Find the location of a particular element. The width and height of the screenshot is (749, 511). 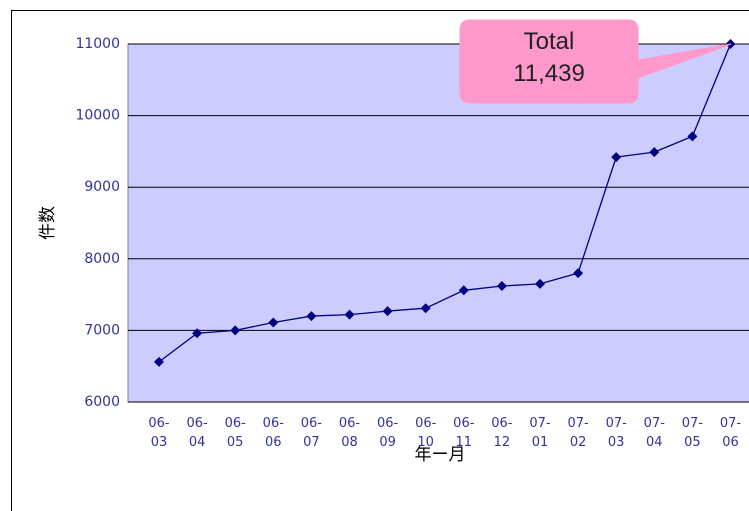

x-axis-label: 年ー月 is located at coordinates (440, 455).